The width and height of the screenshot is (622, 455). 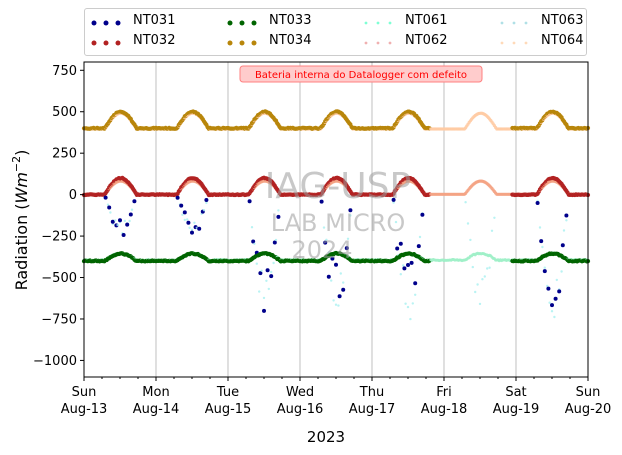 I want to click on x-tick-date: Aug-15, so click(x=228, y=409).